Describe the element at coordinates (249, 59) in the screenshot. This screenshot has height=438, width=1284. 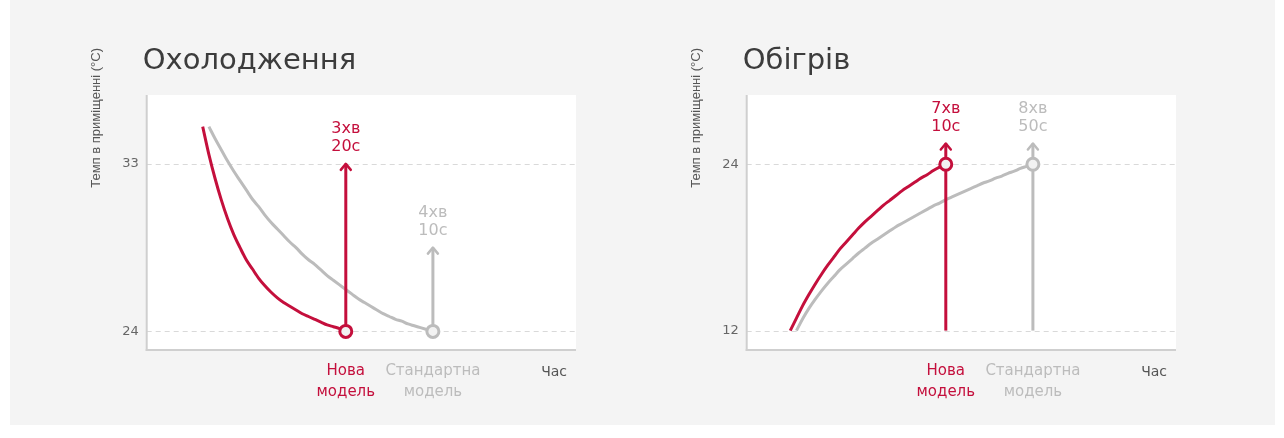
I see `chart-title: Охолодження` at that location.